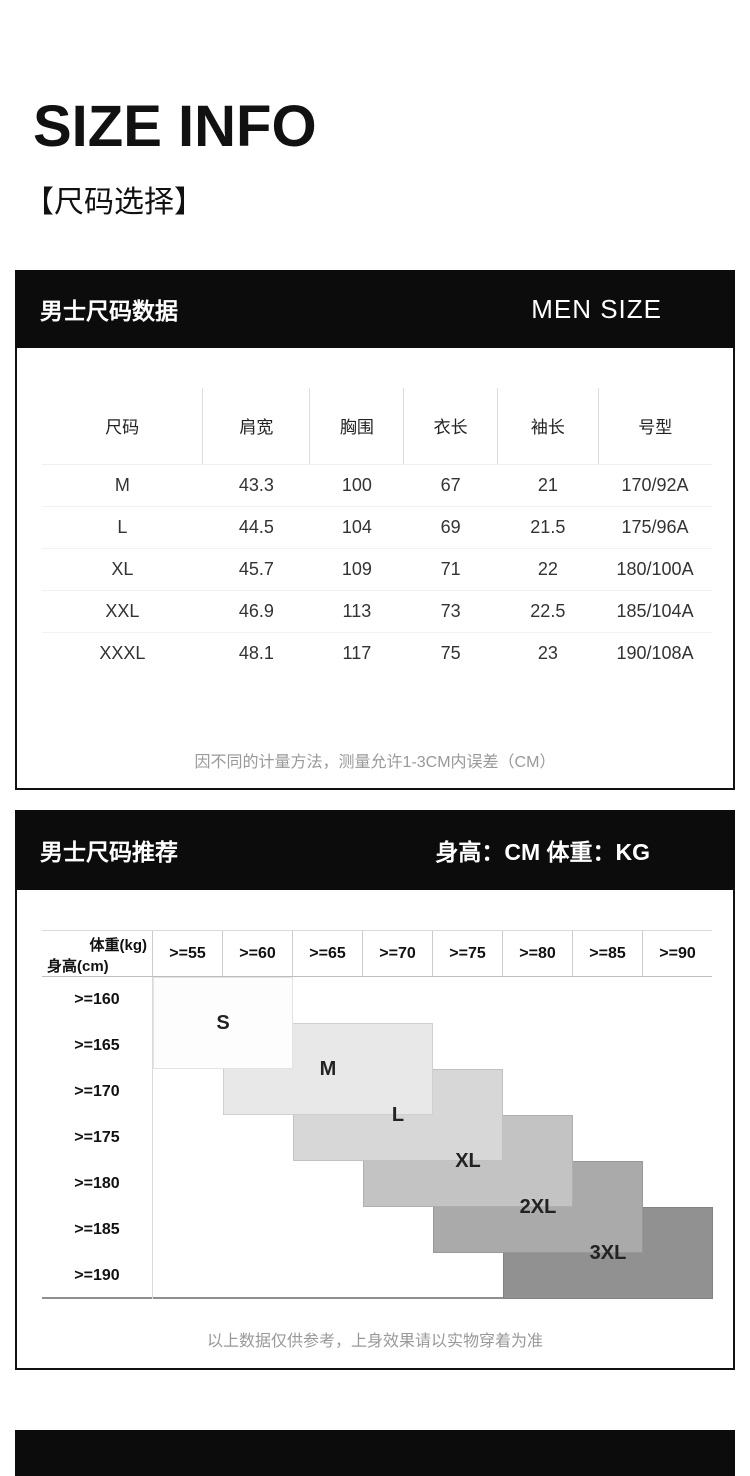 The image size is (750, 1476). I want to click on table-header-row: 尺码 肩宽 胸围 衣长 袖长 号型, so click(377, 426).